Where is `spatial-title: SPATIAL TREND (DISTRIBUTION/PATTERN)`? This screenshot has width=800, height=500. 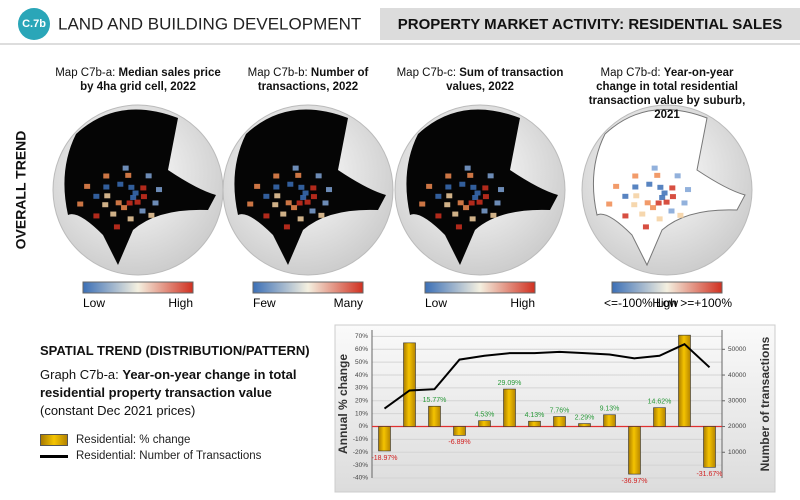
spatial-title: SPATIAL TREND (DISTRIBUTION/PATTERN) is located at coordinates (175, 350).